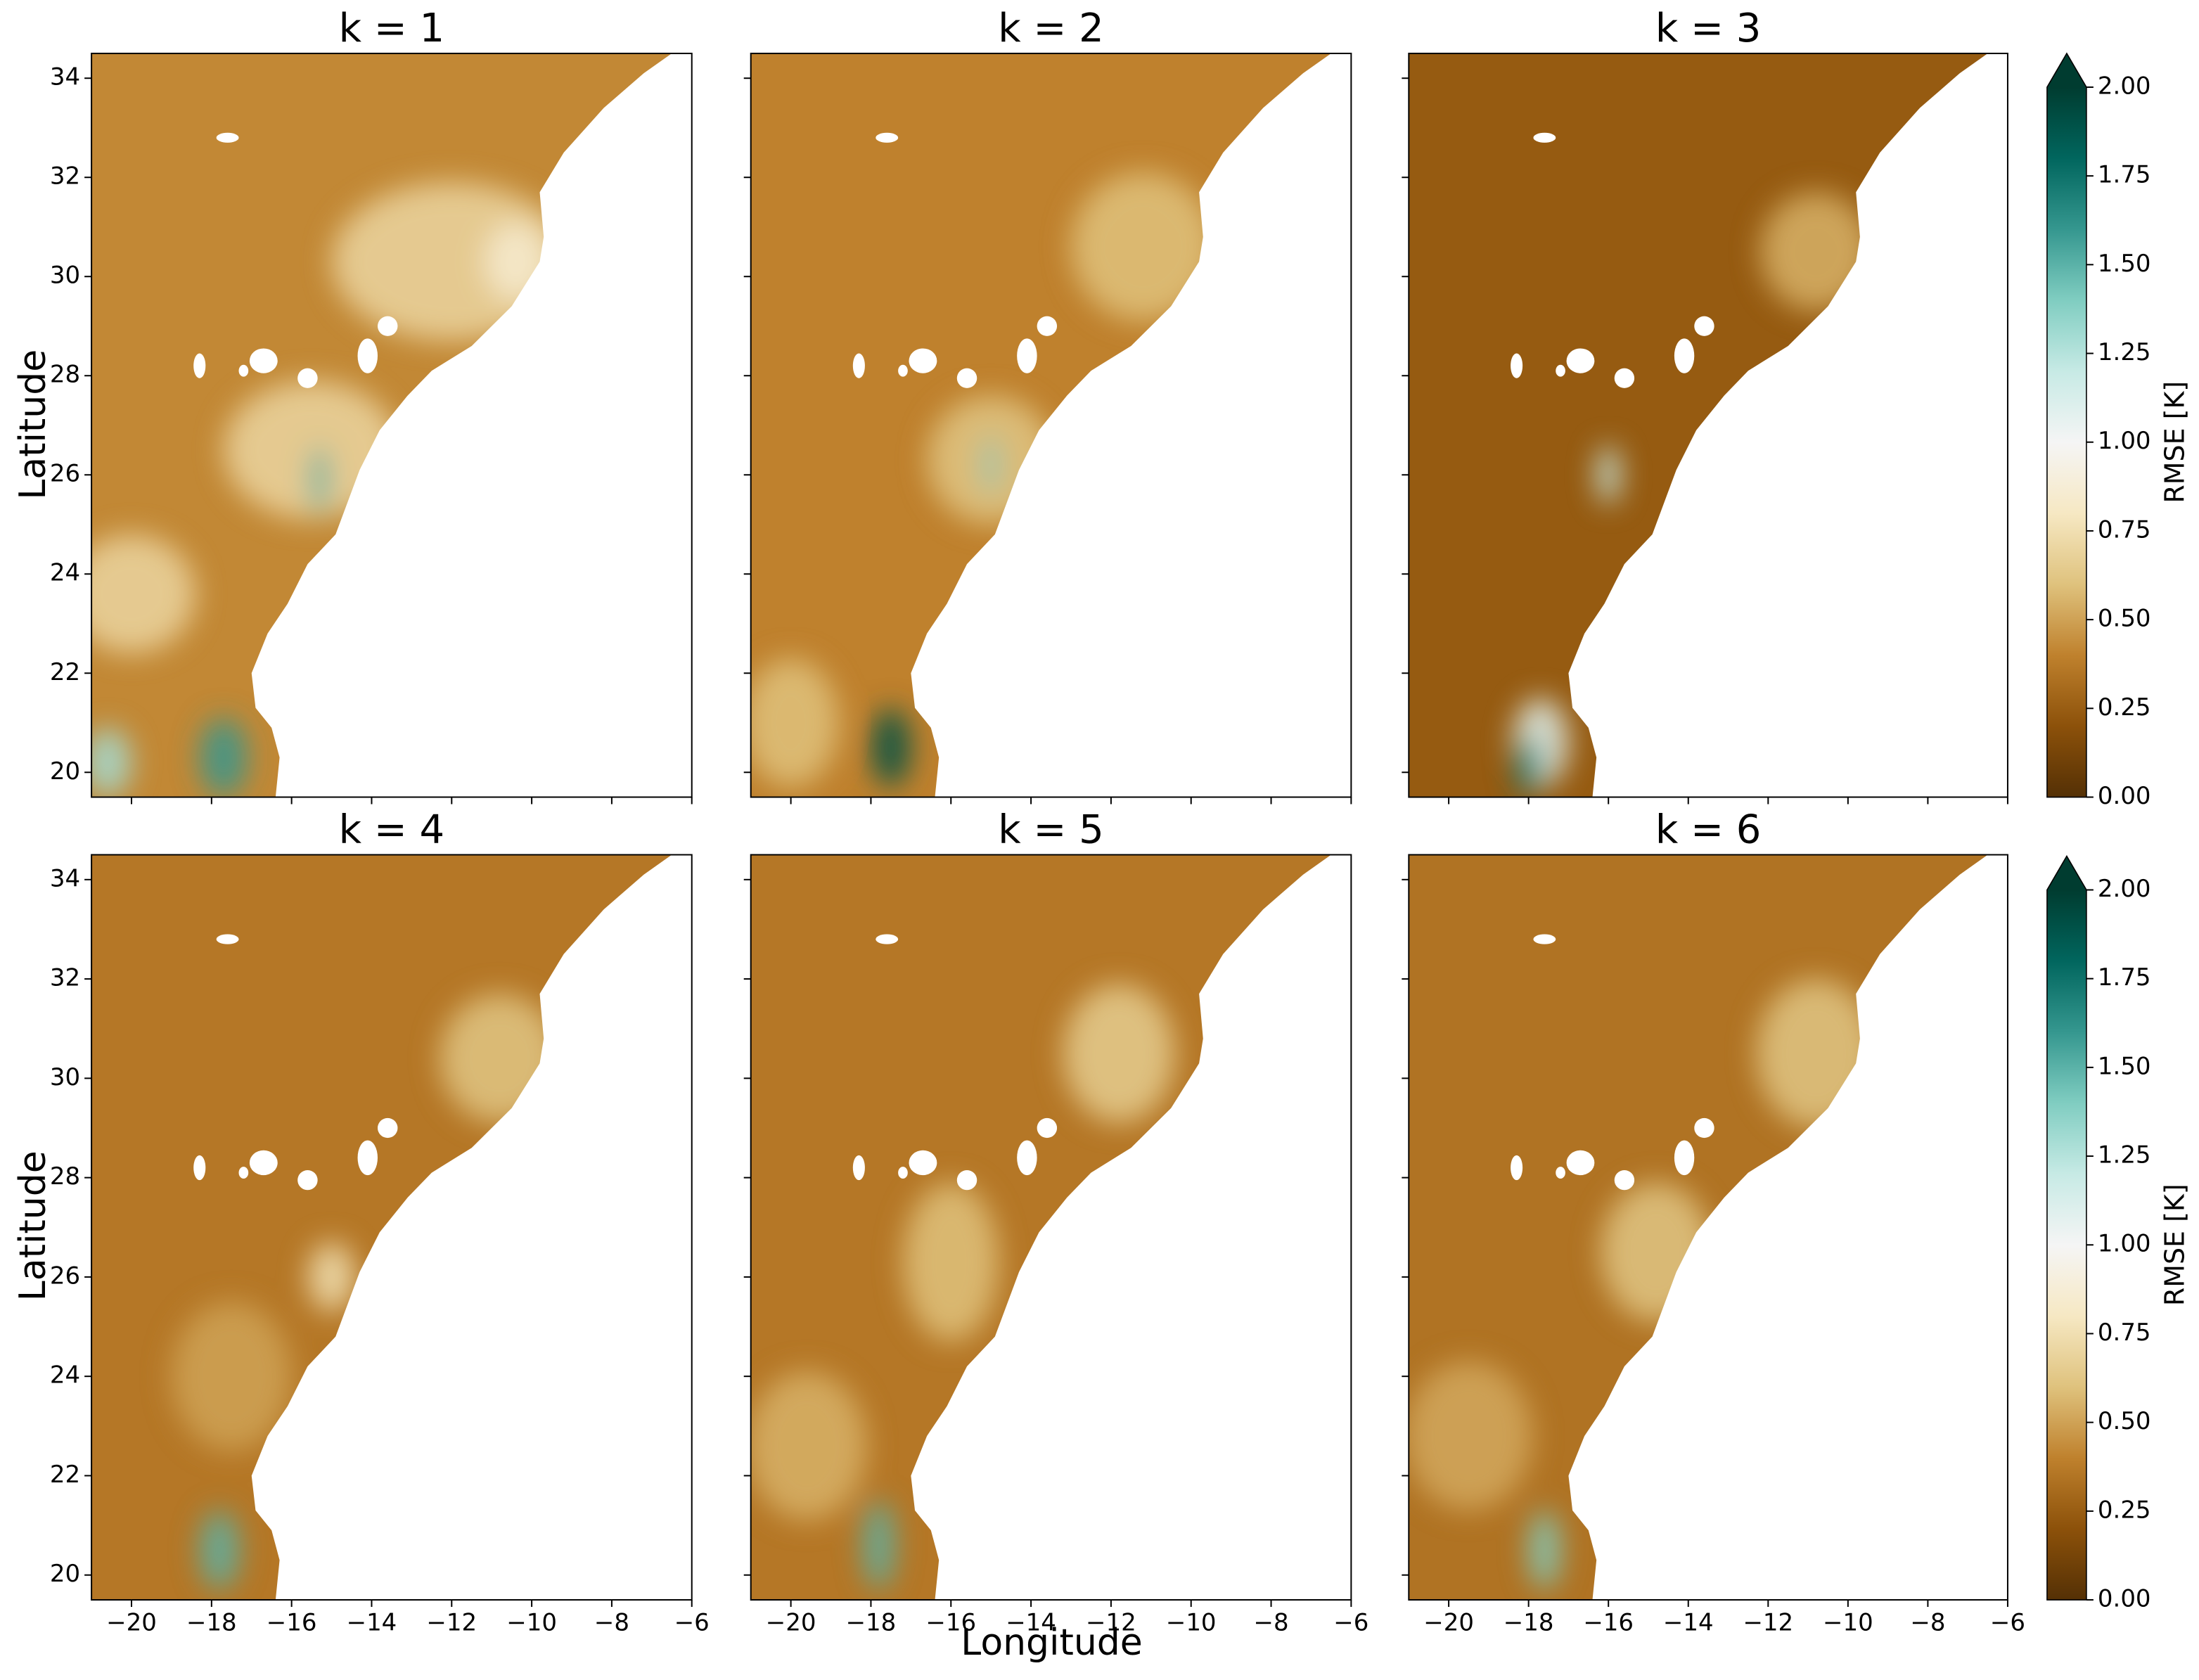 This screenshot has width=2199, height=1680. Describe the element at coordinates (2125, 1599) in the screenshot. I see `colorbar-tick-label: 0.00` at that location.